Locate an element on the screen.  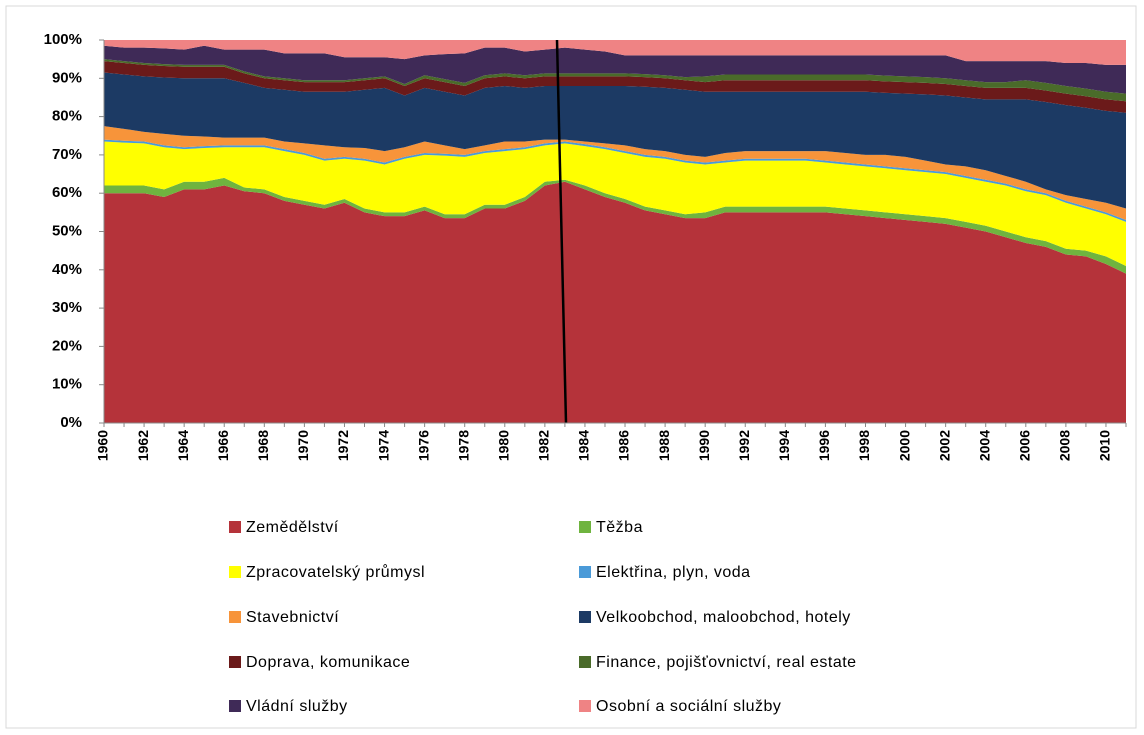
x-tick-label: 2000 is located at coordinates (904, 445).